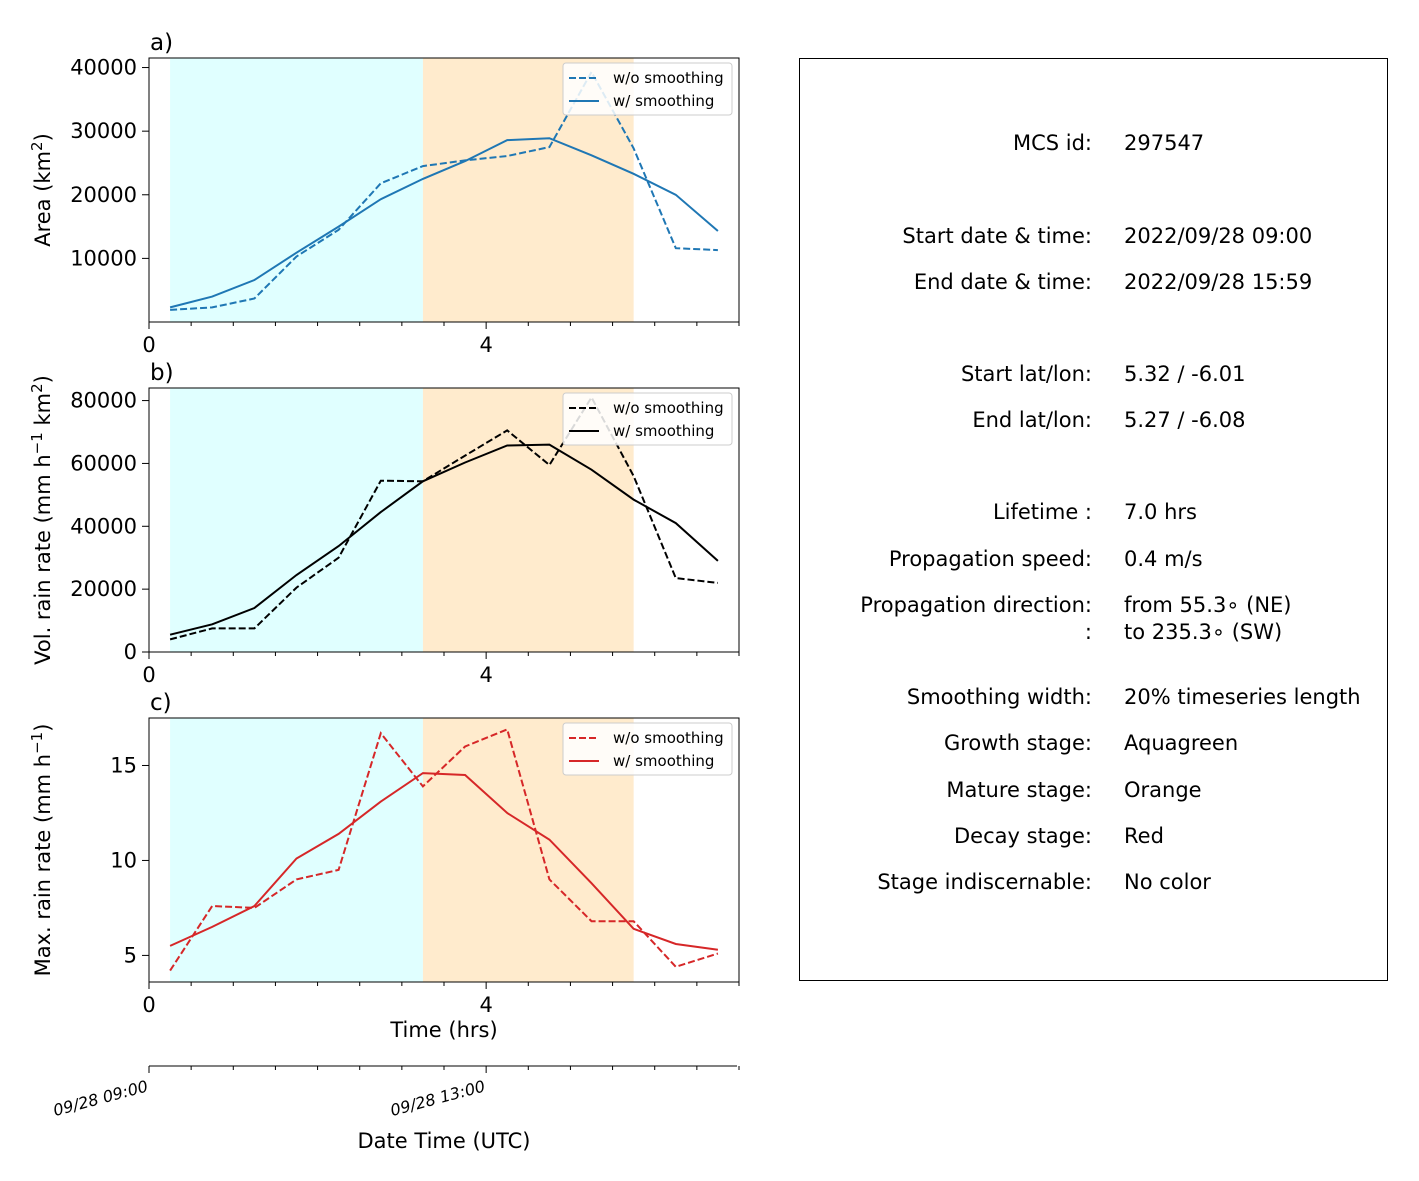 The height and width of the screenshot is (1181, 1419). I want to click on y-axis-label: Area (km2), so click(41, 190).